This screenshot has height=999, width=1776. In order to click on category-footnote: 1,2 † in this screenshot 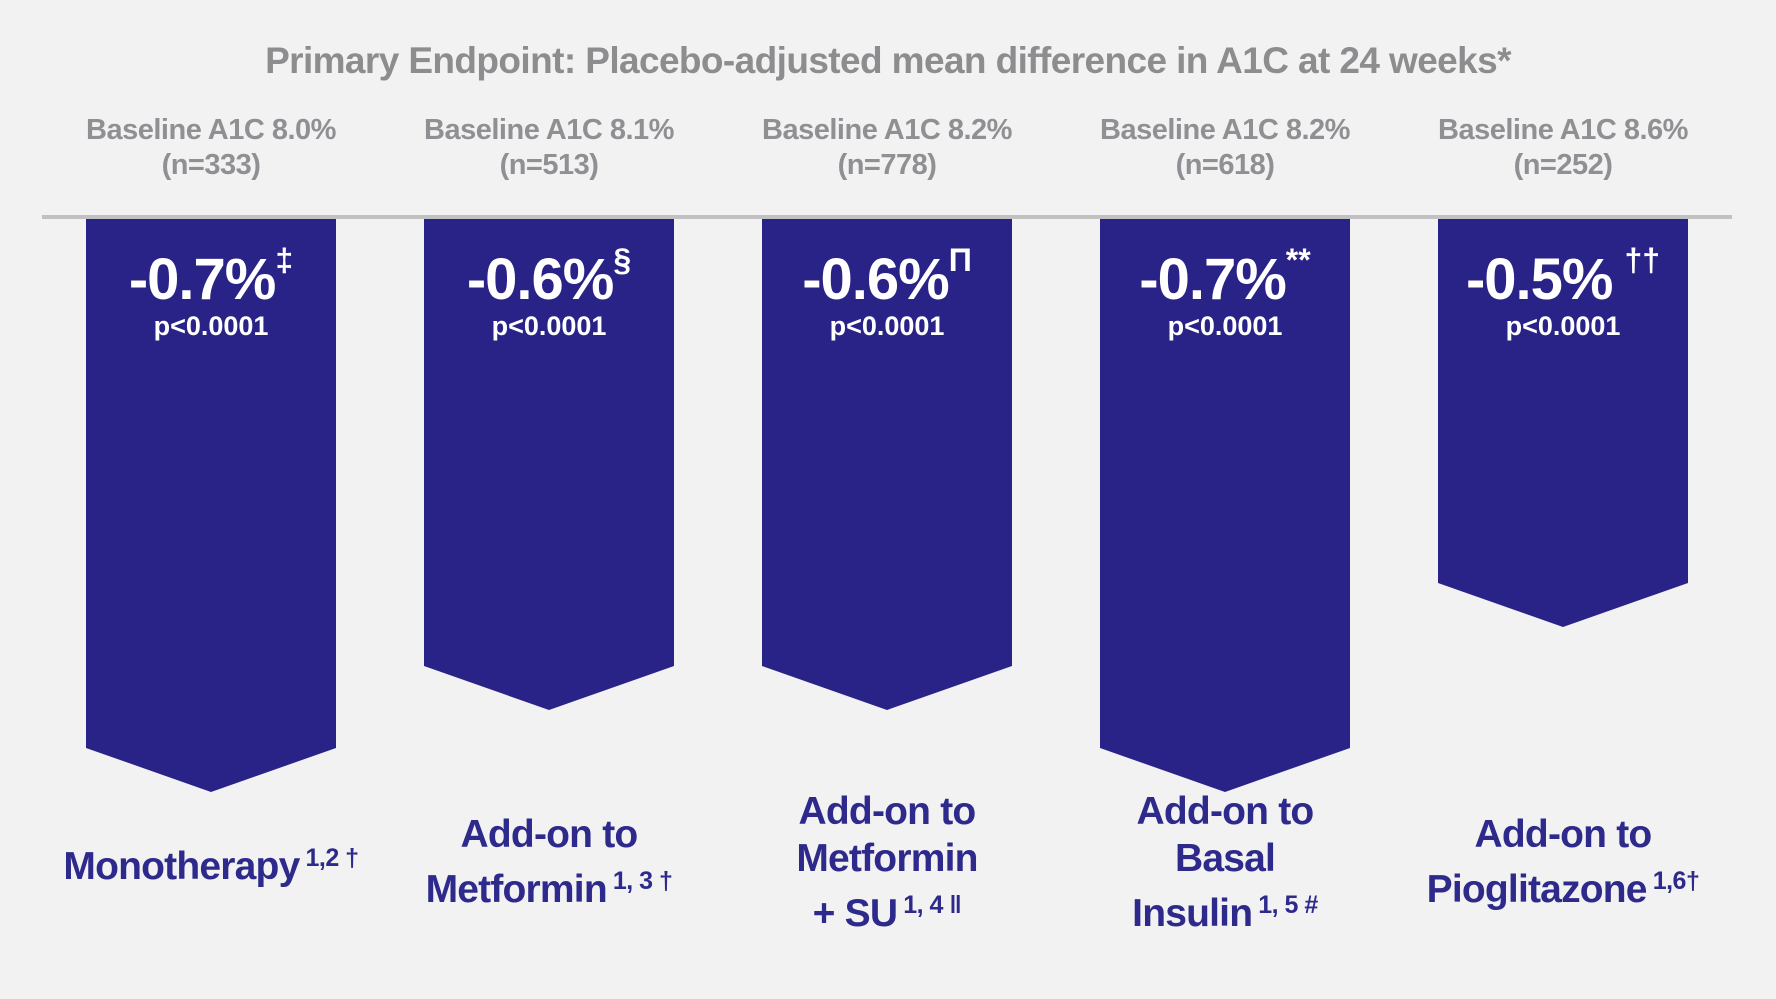, I will do `click(332, 857)`.